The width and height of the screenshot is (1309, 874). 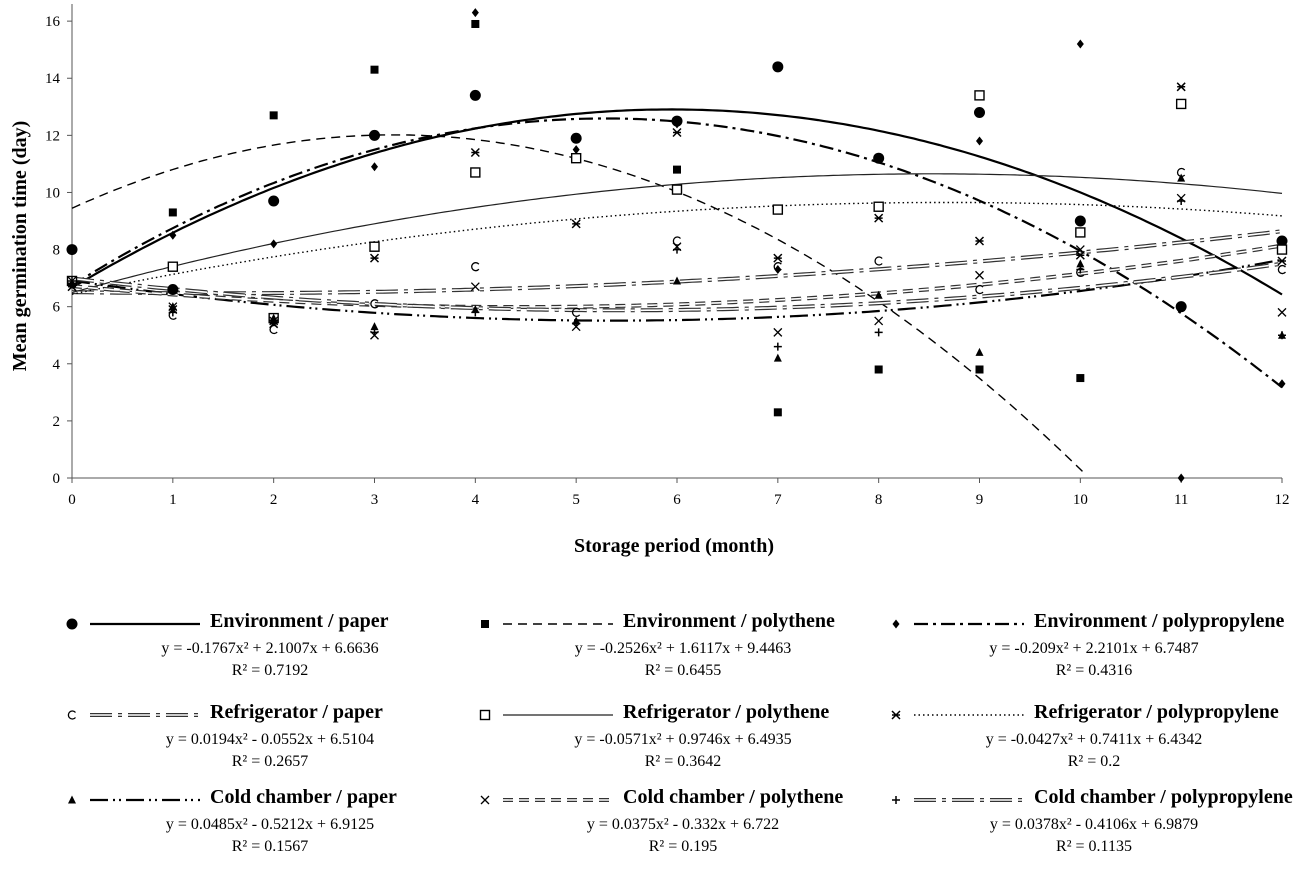 What do you see at coordinates (1094, 761) in the screenshot?
I see `r-squared: R² = 0.2` at bounding box center [1094, 761].